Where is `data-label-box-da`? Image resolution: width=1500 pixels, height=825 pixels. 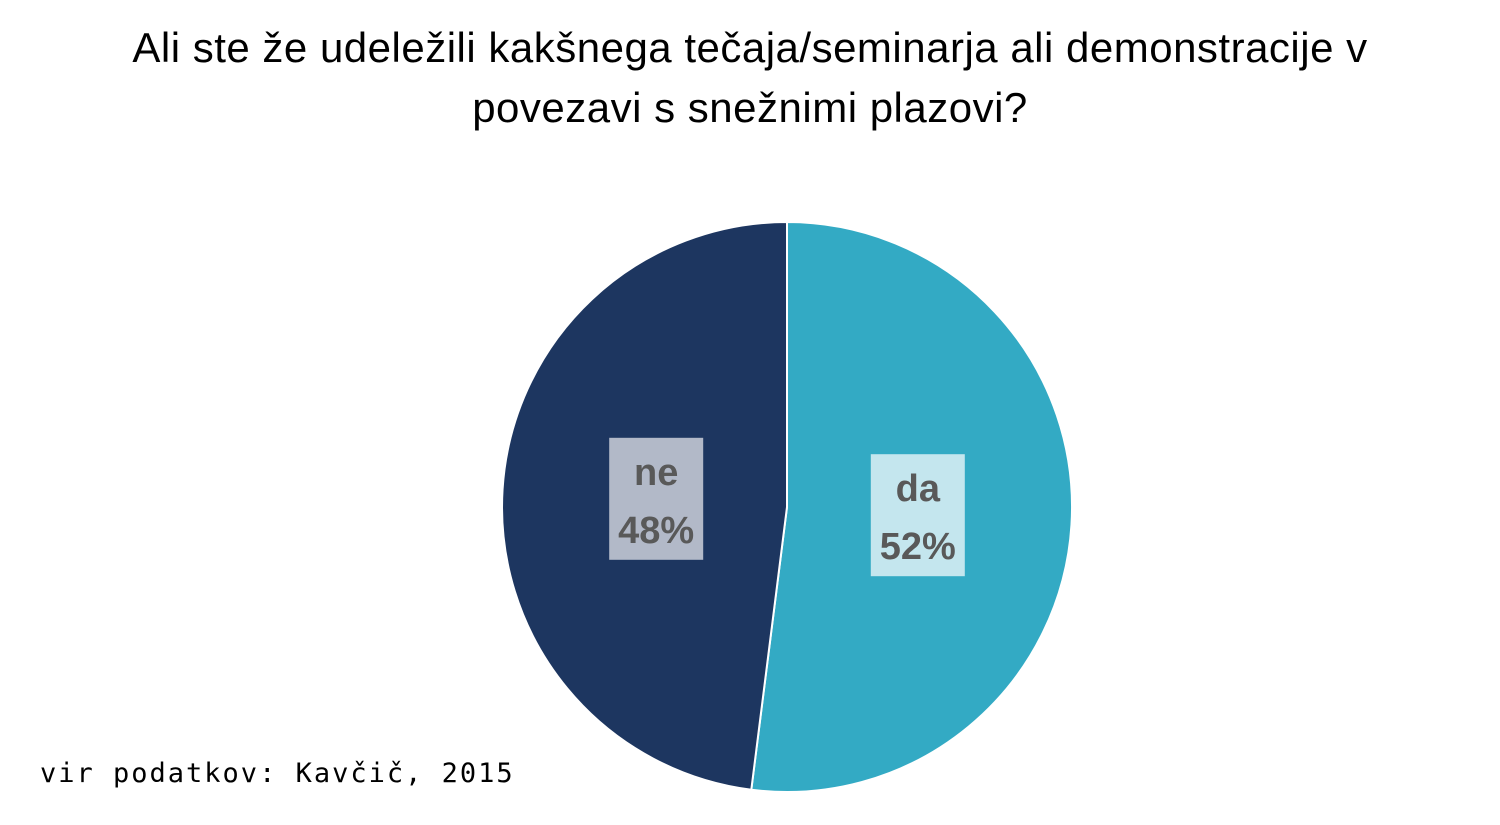 data-label-box-da is located at coordinates (917, 515).